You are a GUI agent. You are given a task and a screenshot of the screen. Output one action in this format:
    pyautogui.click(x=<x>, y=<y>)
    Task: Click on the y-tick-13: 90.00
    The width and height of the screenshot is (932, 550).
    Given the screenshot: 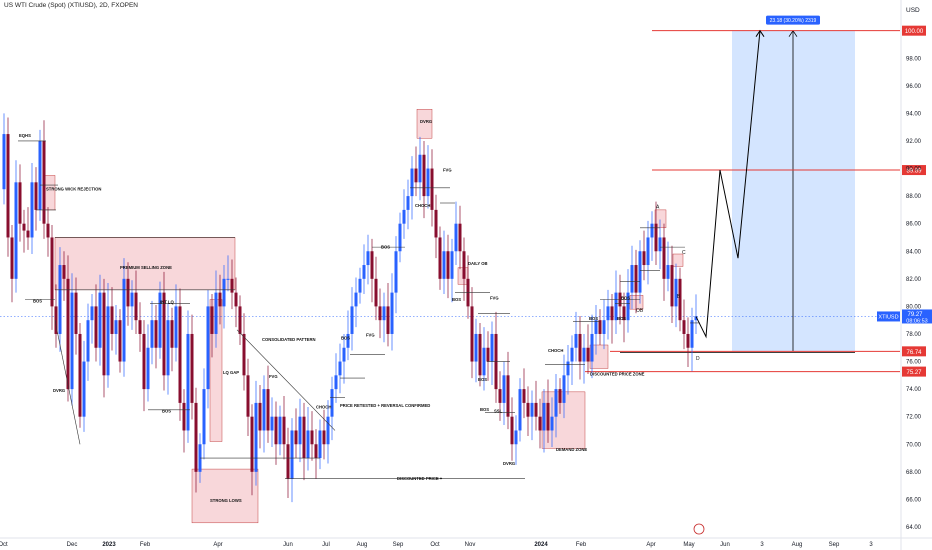 What is the action you would take?
    pyautogui.click(x=914, y=170)
    